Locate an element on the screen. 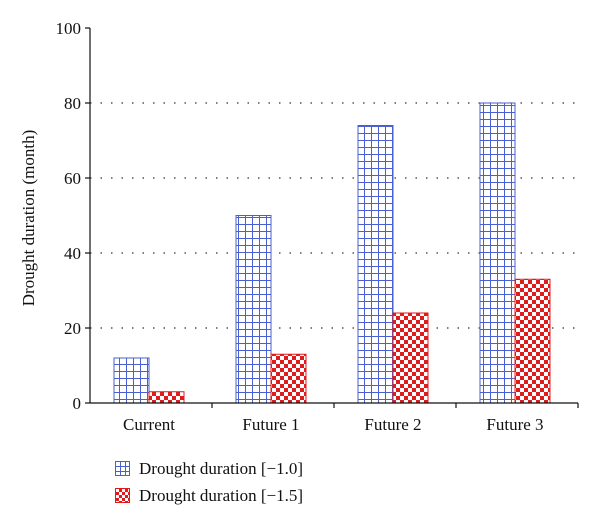  legend-item-series-2: Drought duration [−1.5] is located at coordinates (209, 495).